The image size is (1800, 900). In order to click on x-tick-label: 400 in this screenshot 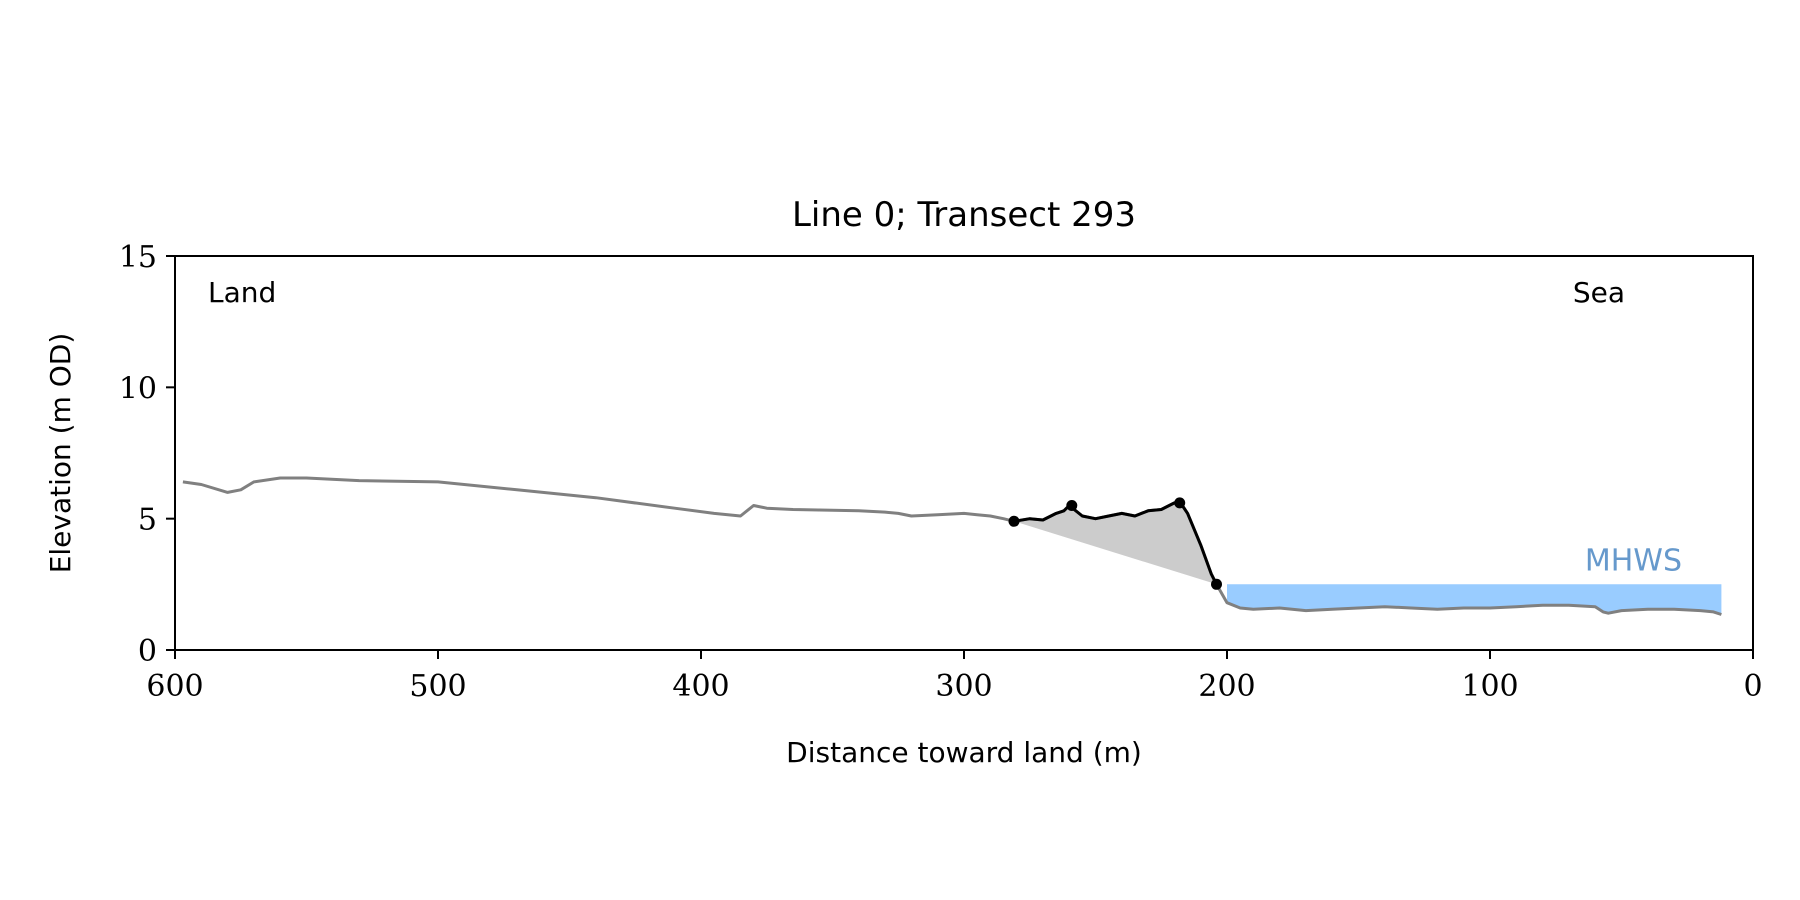, I will do `click(700, 686)`.